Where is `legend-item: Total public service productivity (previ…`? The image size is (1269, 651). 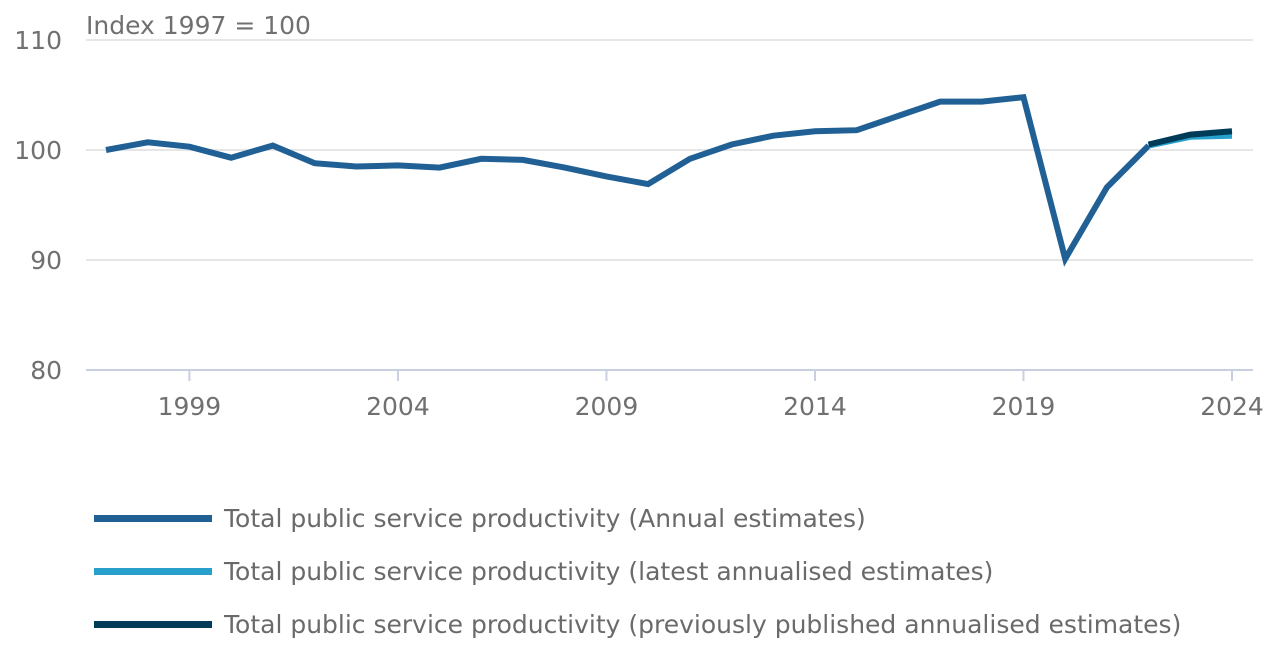 legend-item: Total public service productivity (previ… is located at coordinates (637, 624).